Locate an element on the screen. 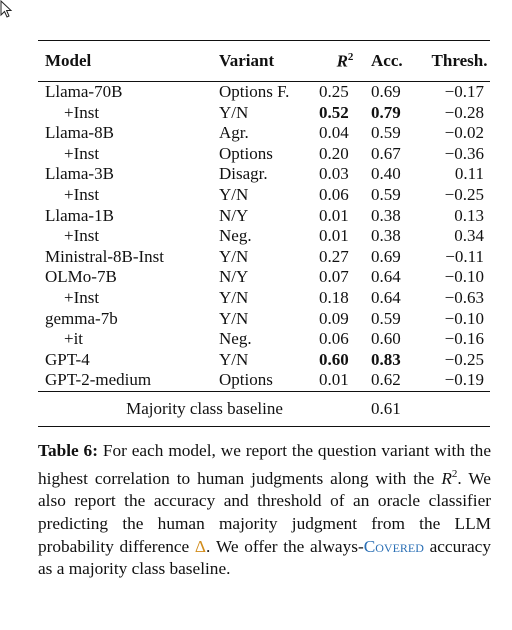  table-row: +Inst Neg. 0.01 0.38 0.34 is located at coordinates (264, 236).